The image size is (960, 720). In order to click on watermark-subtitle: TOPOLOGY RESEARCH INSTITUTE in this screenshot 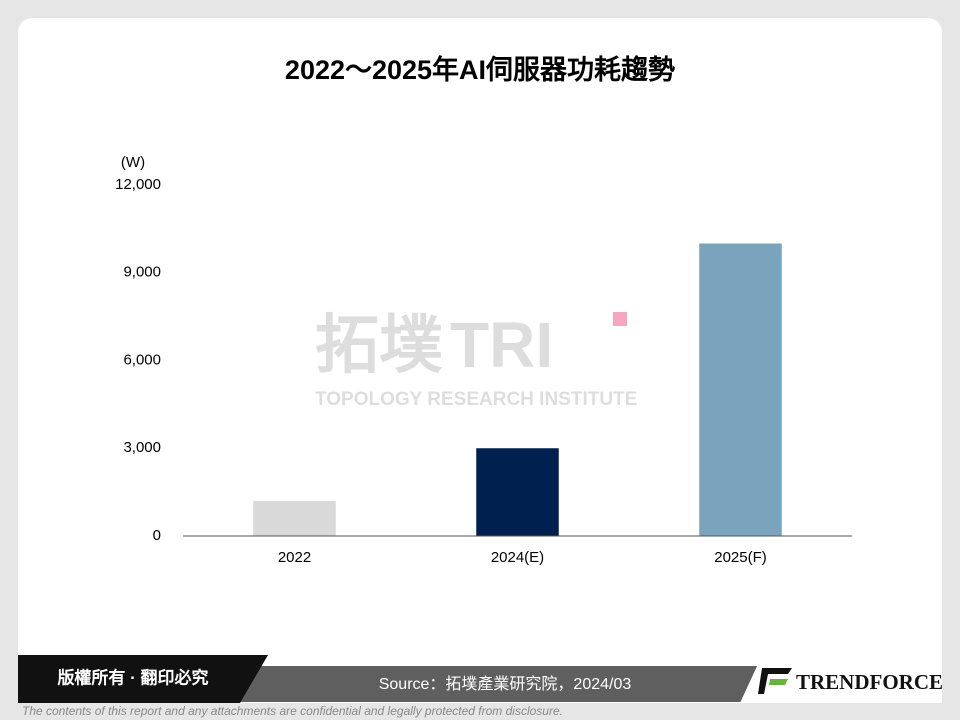, I will do `click(476, 399)`.